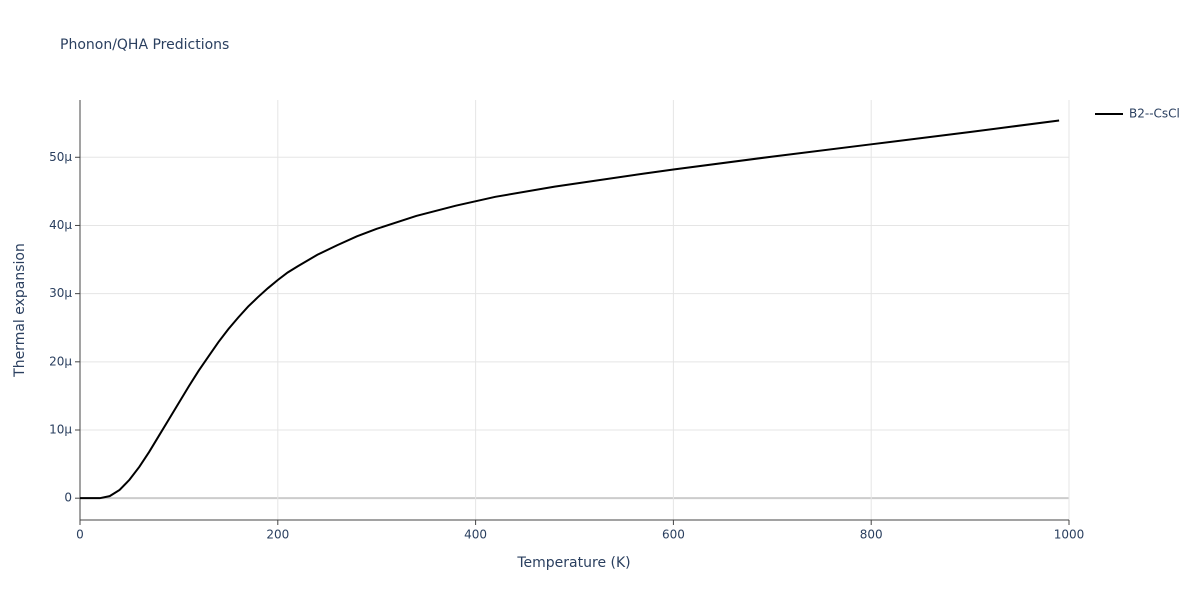  What do you see at coordinates (673, 535) in the screenshot?
I see `x-tick-label: 600` at bounding box center [673, 535].